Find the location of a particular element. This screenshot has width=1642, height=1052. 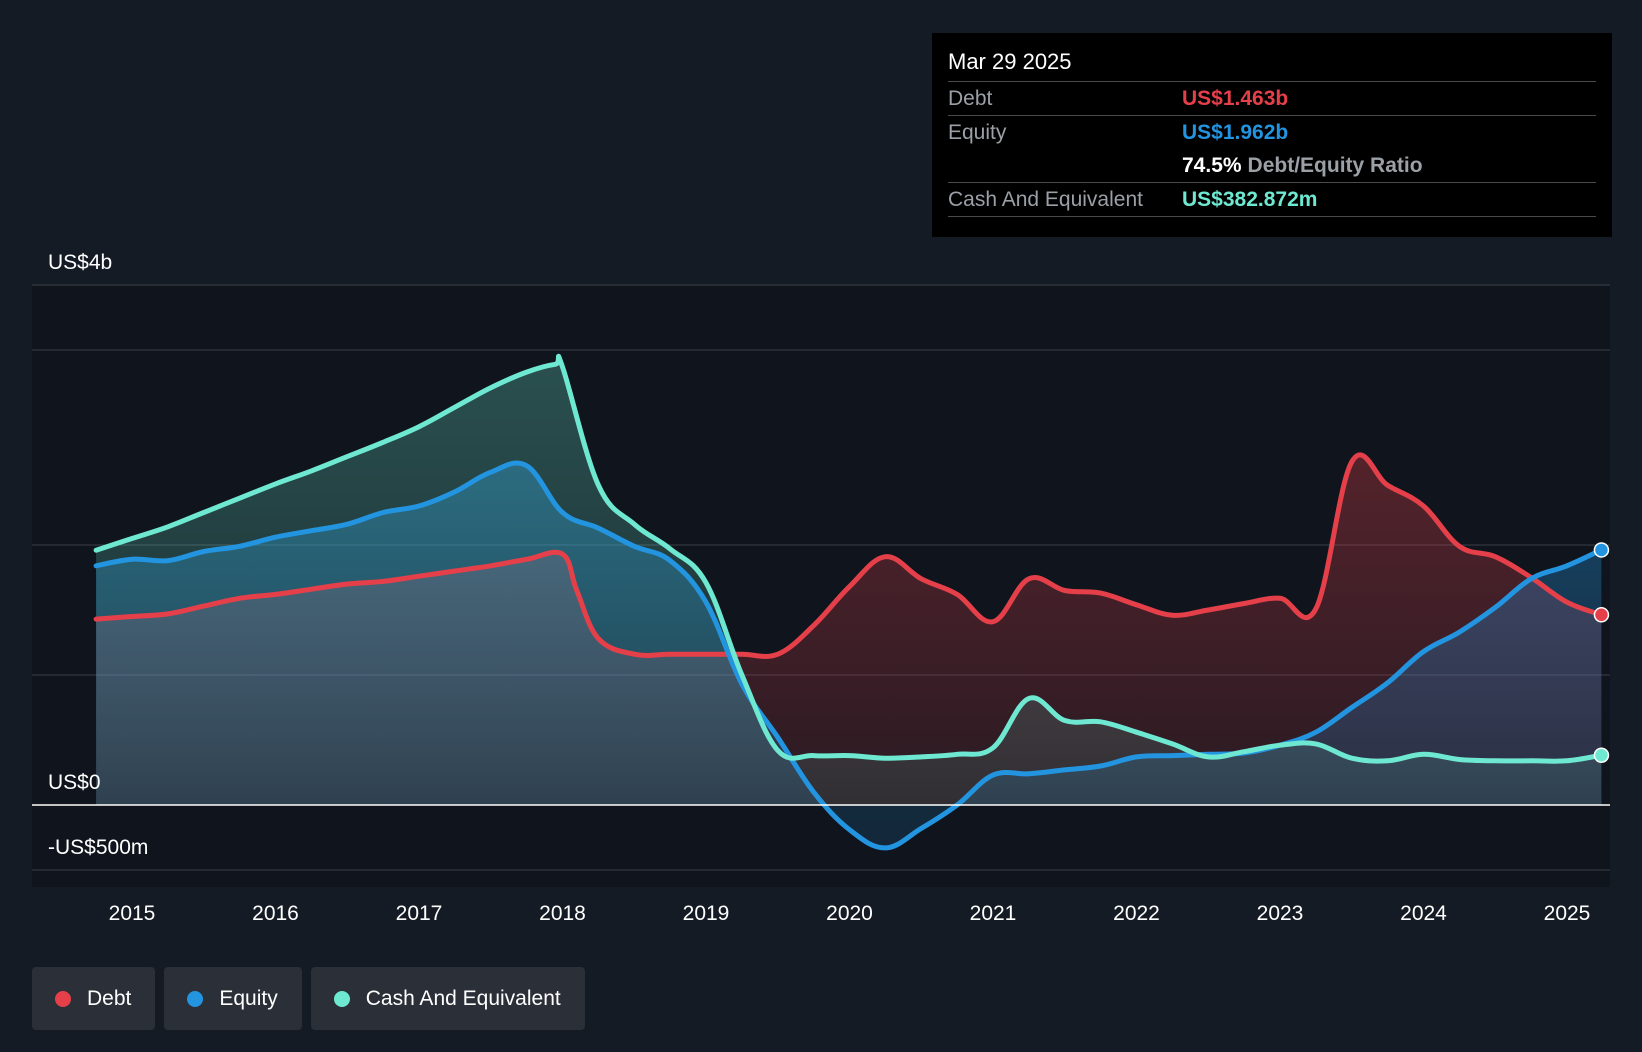

legend-item-equity: Equity is located at coordinates (233, 998).